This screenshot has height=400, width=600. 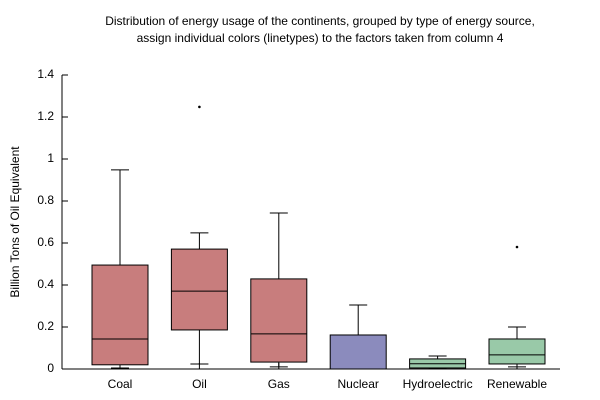 I want to click on y-tick-label: 0.8, so click(x=45, y=200).